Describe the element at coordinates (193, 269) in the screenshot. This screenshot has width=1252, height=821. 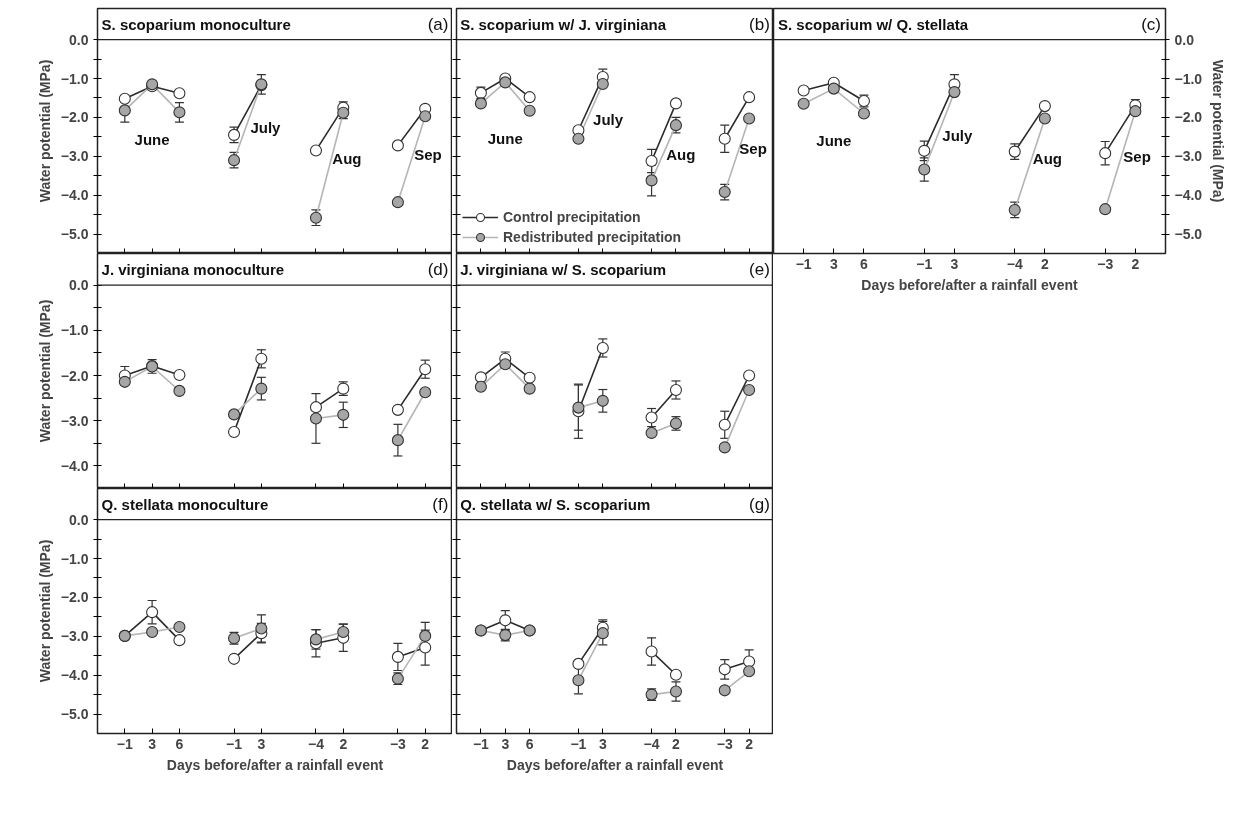
I see `text: J. virginiana monoculture` at that location.